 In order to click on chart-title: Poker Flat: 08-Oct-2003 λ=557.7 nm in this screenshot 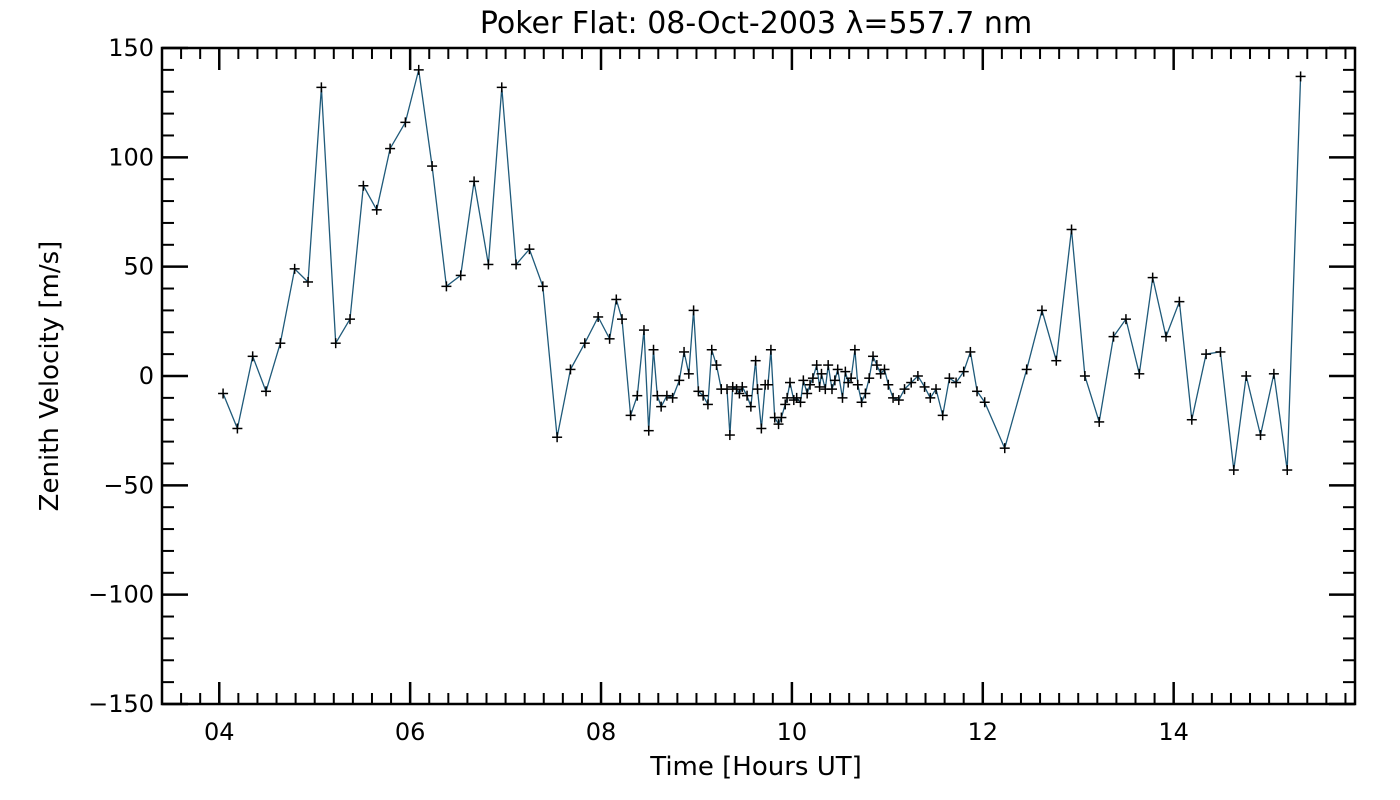, I will do `click(756, 23)`.